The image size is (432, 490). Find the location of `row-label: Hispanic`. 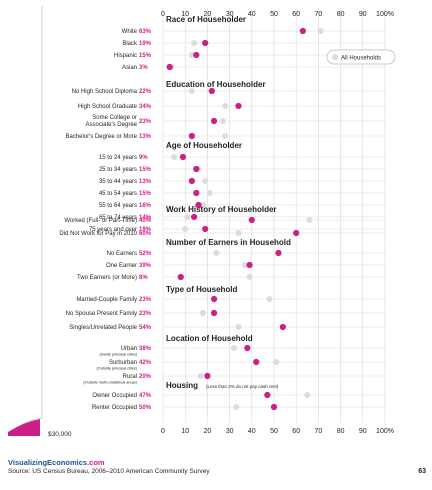

row-label: Hispanic is located at coordinates (125, 56).